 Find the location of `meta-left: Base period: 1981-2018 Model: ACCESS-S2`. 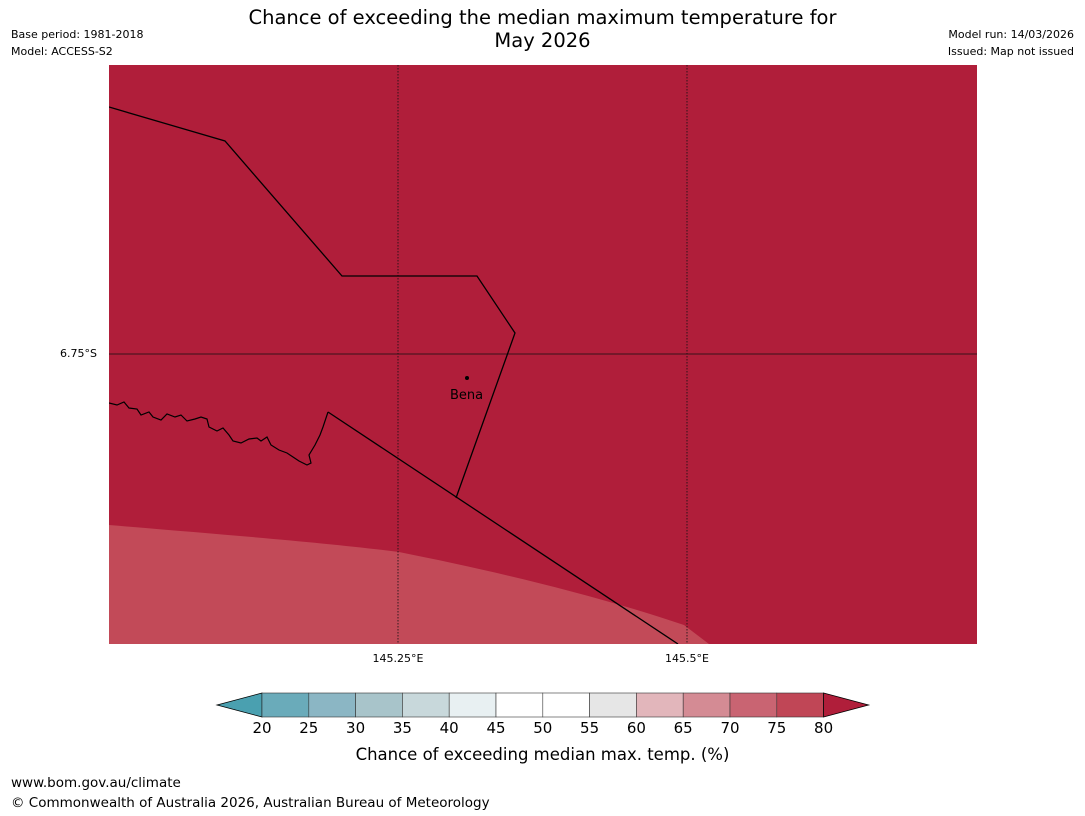

meta-left: Base period: 1981-2018 Model: ACCESS-S2 is located at coordinates (77, 43).